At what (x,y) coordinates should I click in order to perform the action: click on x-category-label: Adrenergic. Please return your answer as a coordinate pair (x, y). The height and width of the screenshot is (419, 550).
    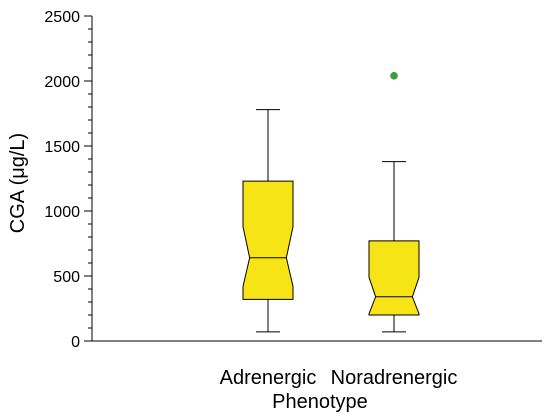
    Looking at the image, I should click on (268, 378).